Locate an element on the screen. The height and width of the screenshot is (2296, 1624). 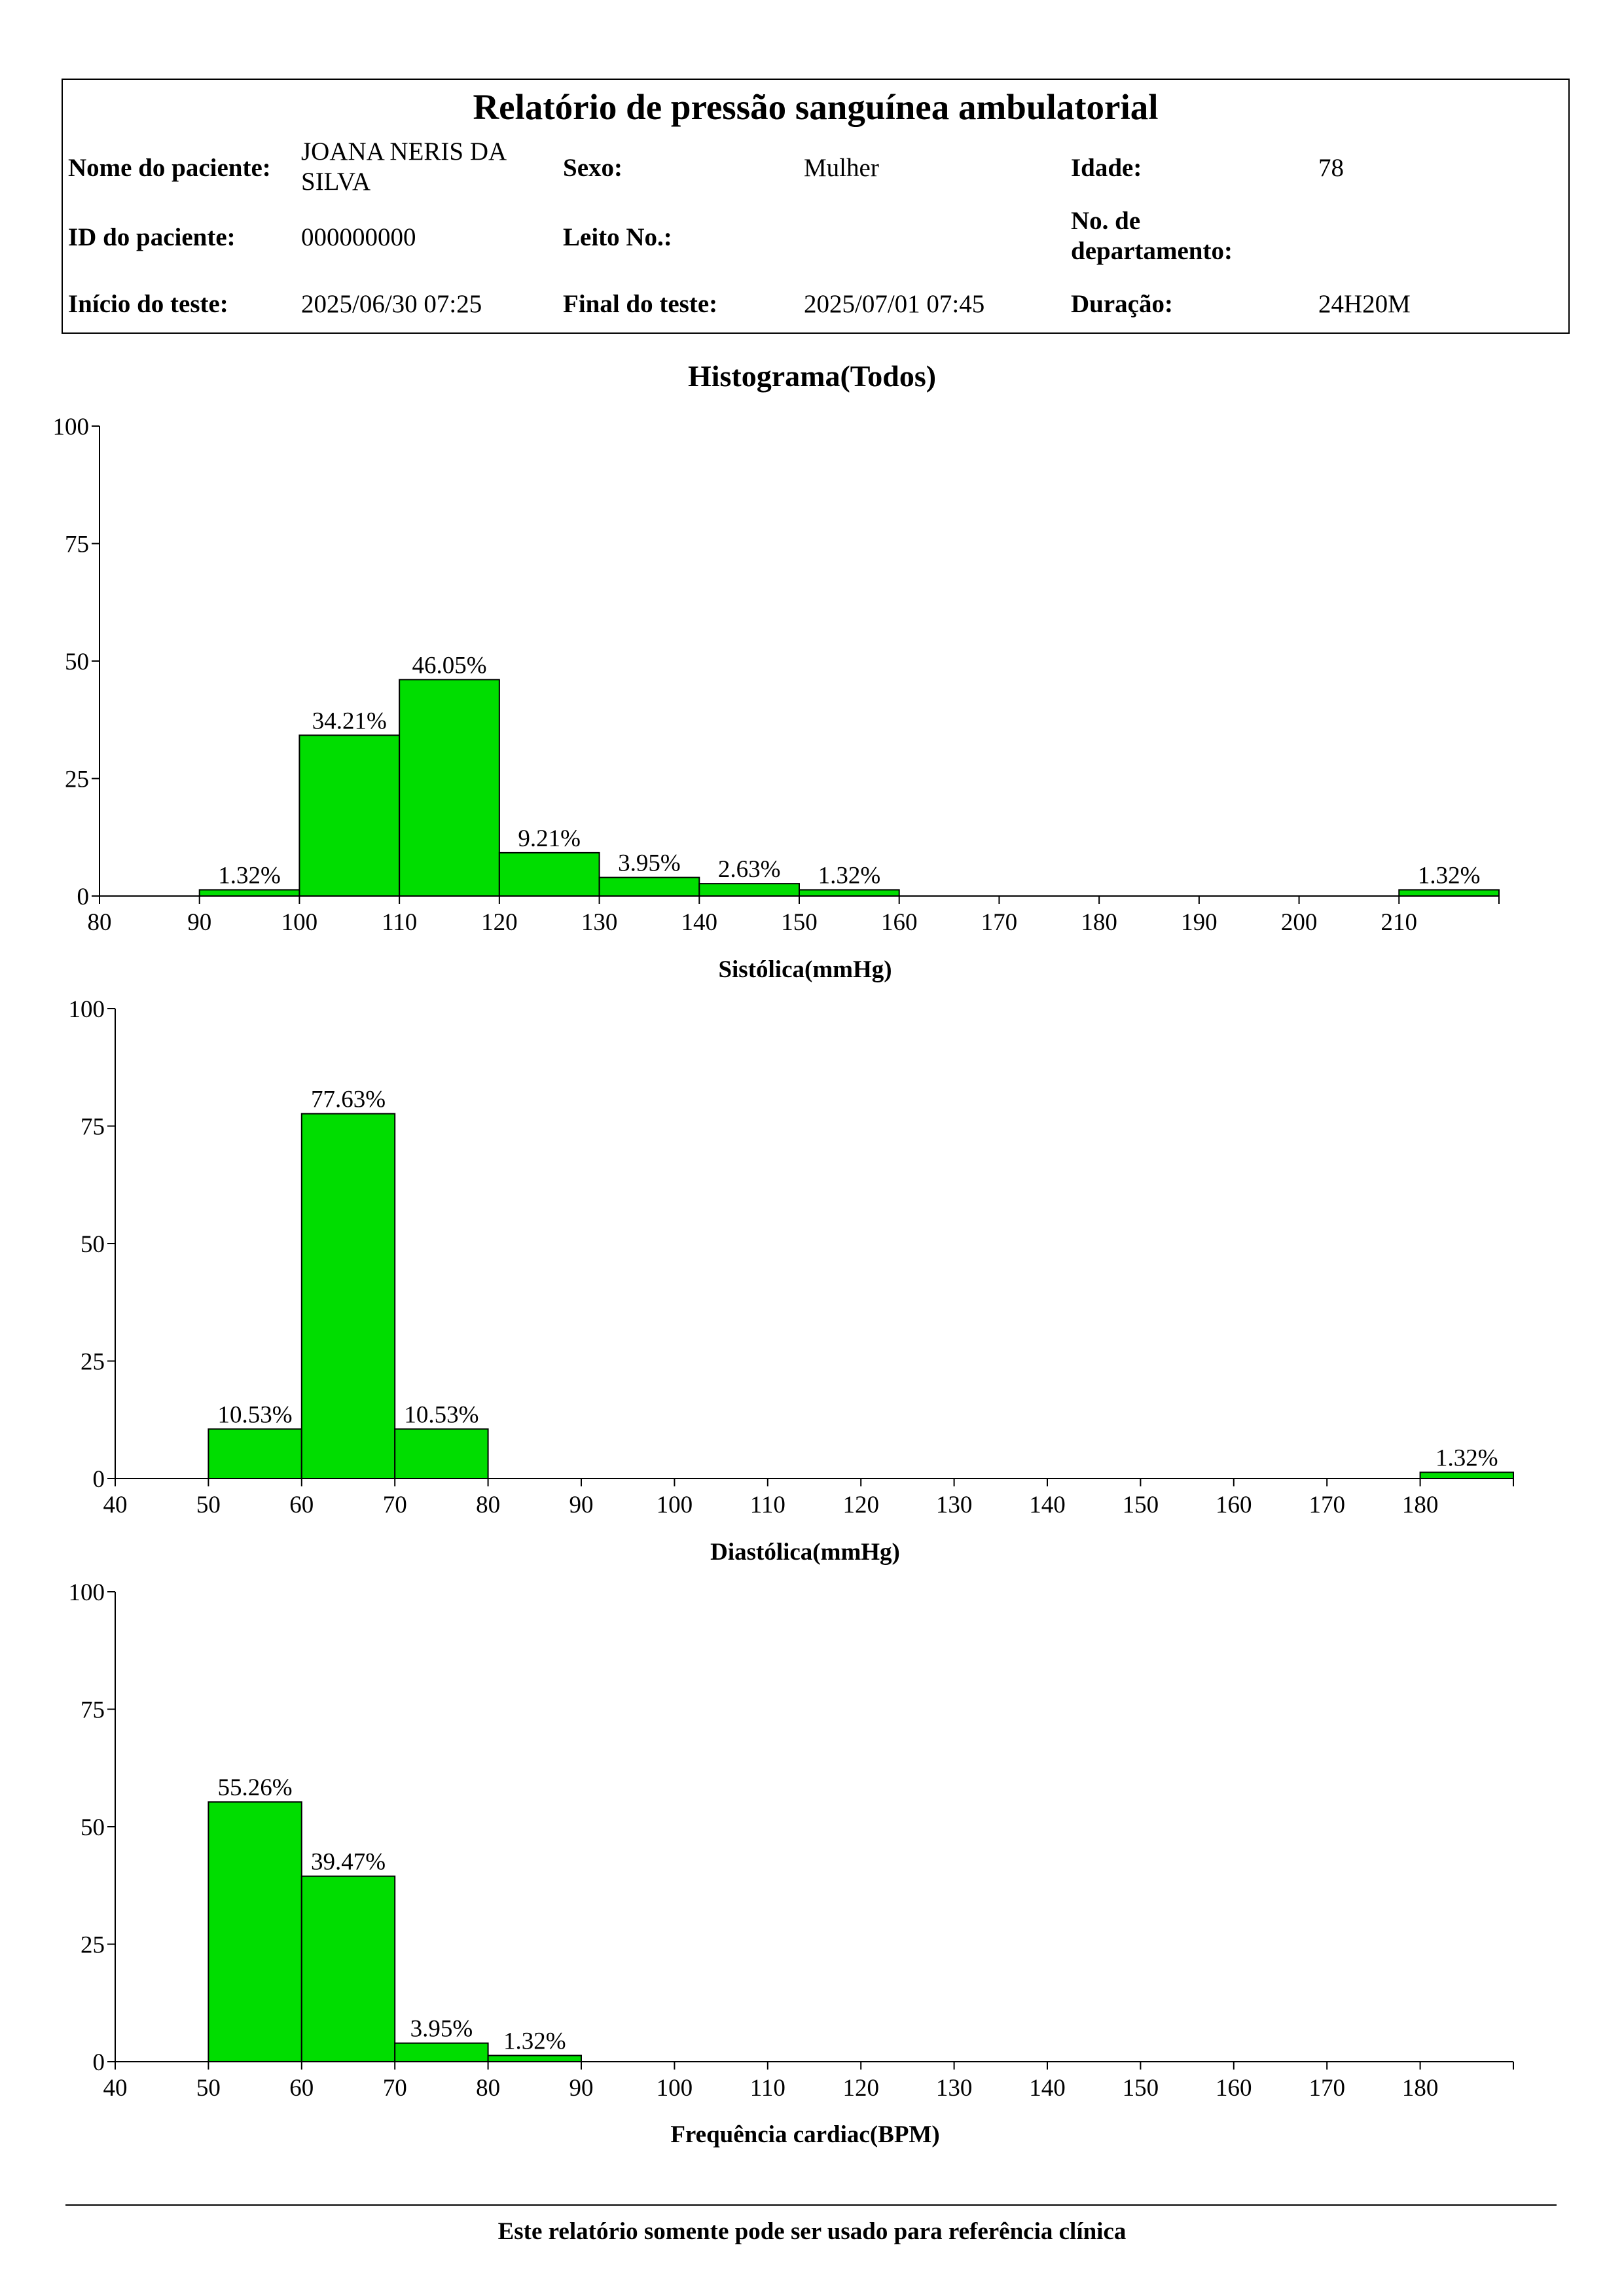
end-value: 2025/07/01 07:45 is located at coordinates (894, 304).